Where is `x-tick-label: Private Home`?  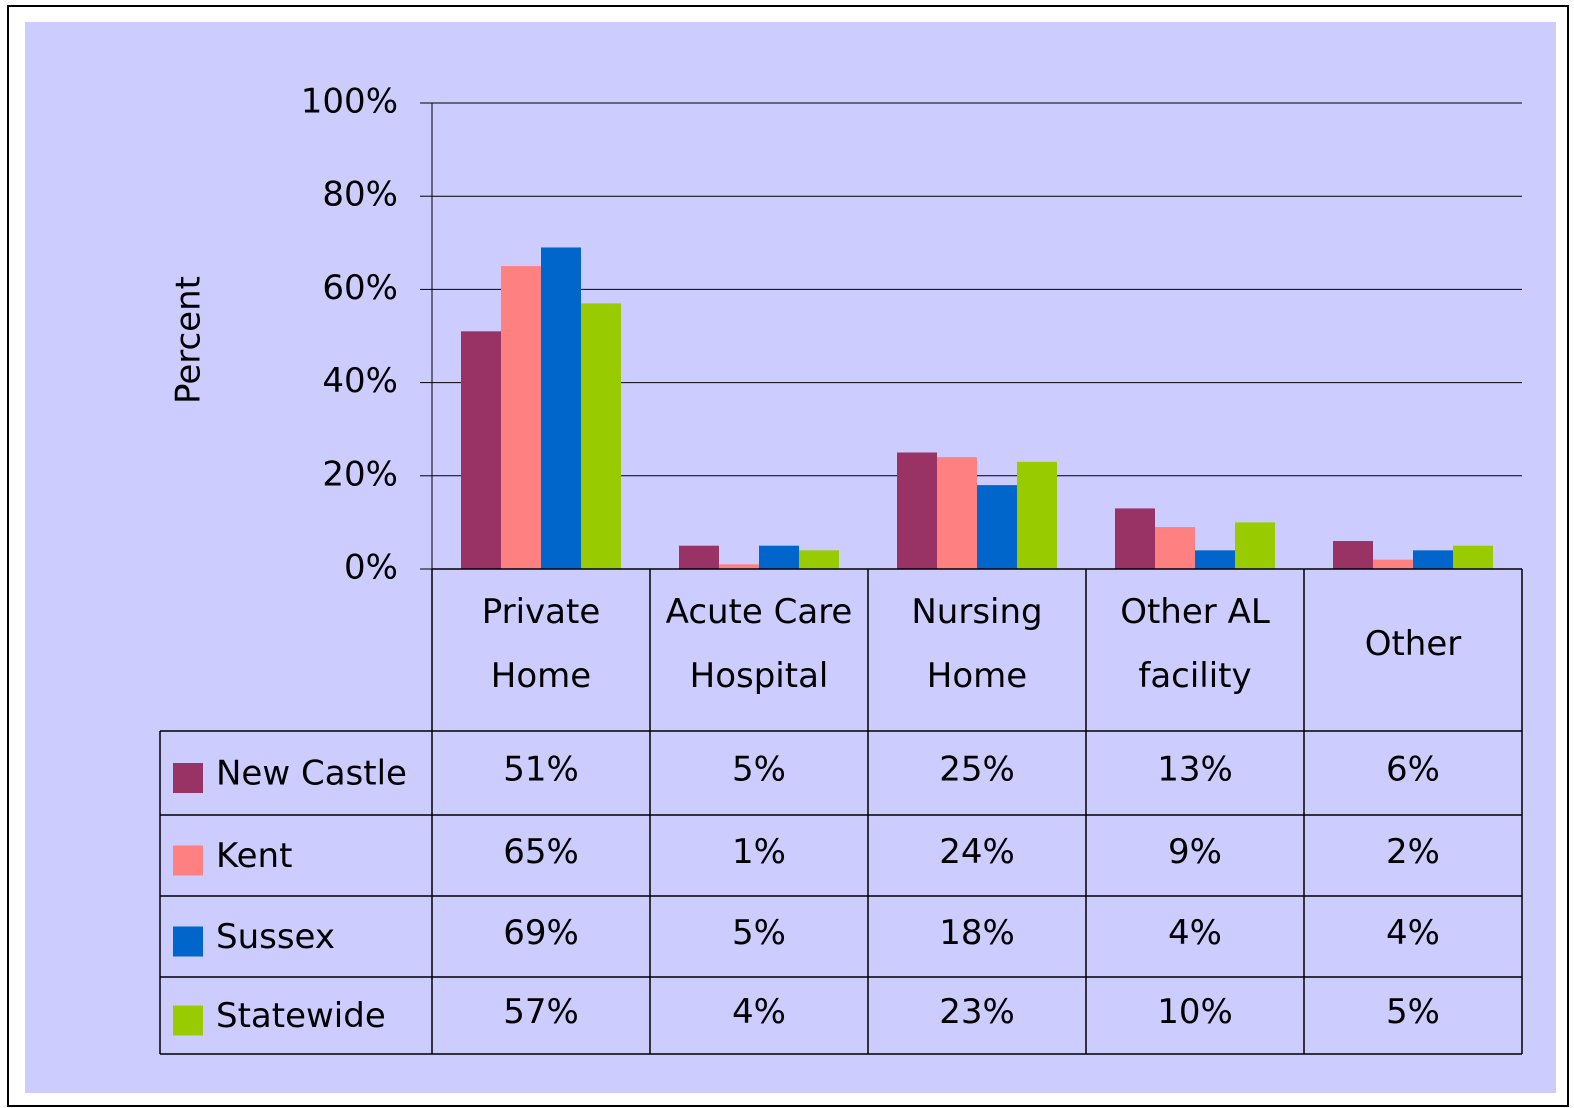 x-tick-label: Private Home is located at coordinates (541, 644).